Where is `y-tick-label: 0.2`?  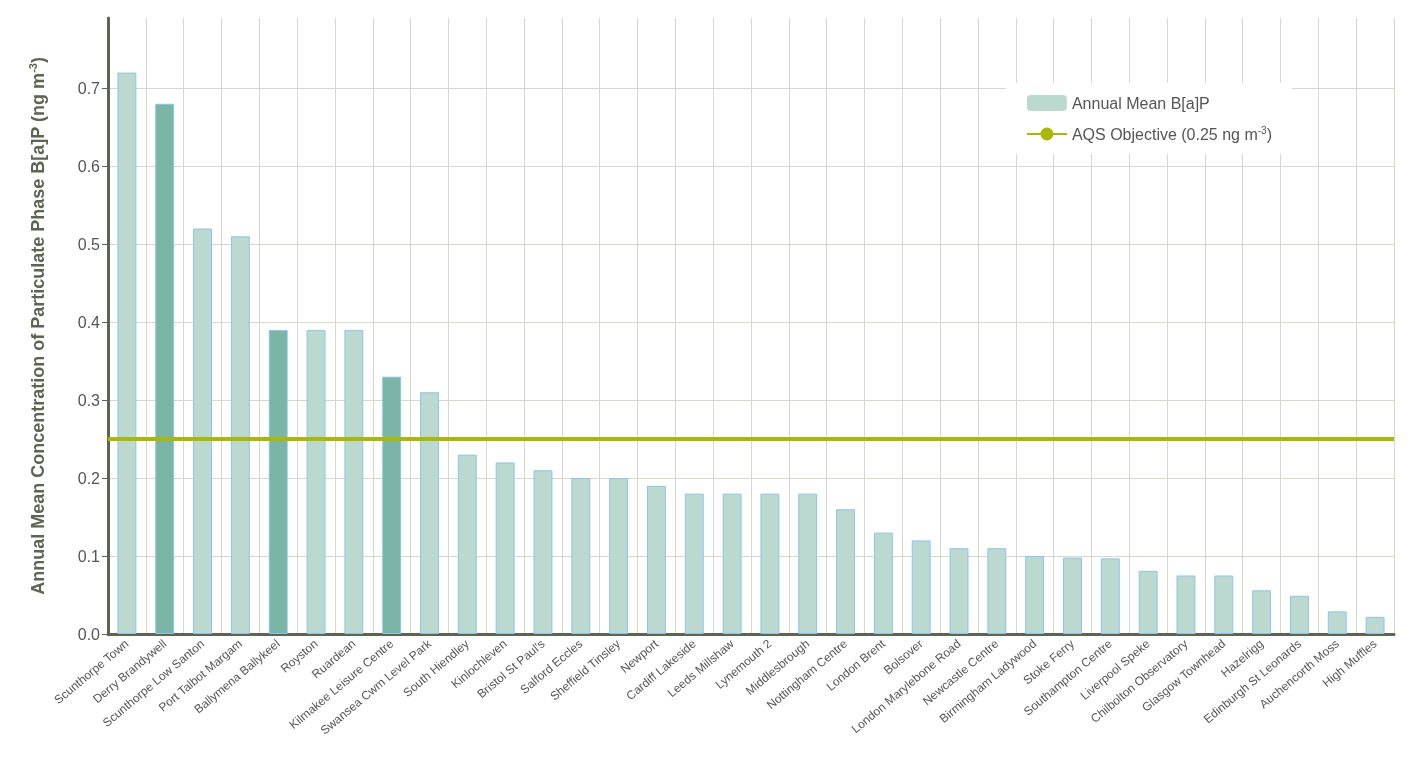
y-tick-label: 0.2 is located at coordinates (89, 478).